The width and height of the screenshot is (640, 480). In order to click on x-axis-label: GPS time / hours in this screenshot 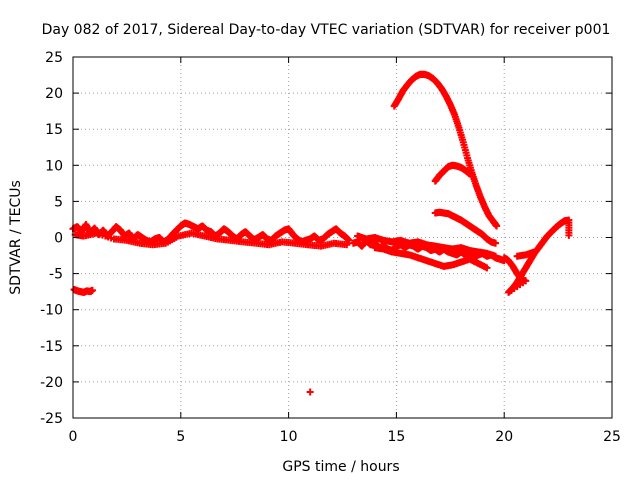, I will do `click(340, 467)`.